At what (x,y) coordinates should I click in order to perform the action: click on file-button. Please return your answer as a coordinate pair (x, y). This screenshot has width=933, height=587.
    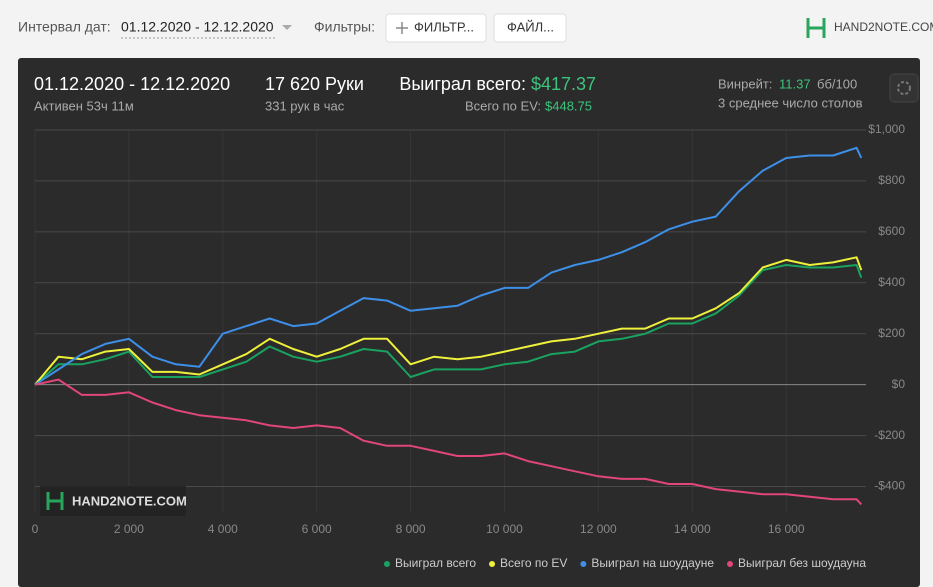
    Looking at the image, I should click on (530, 28).